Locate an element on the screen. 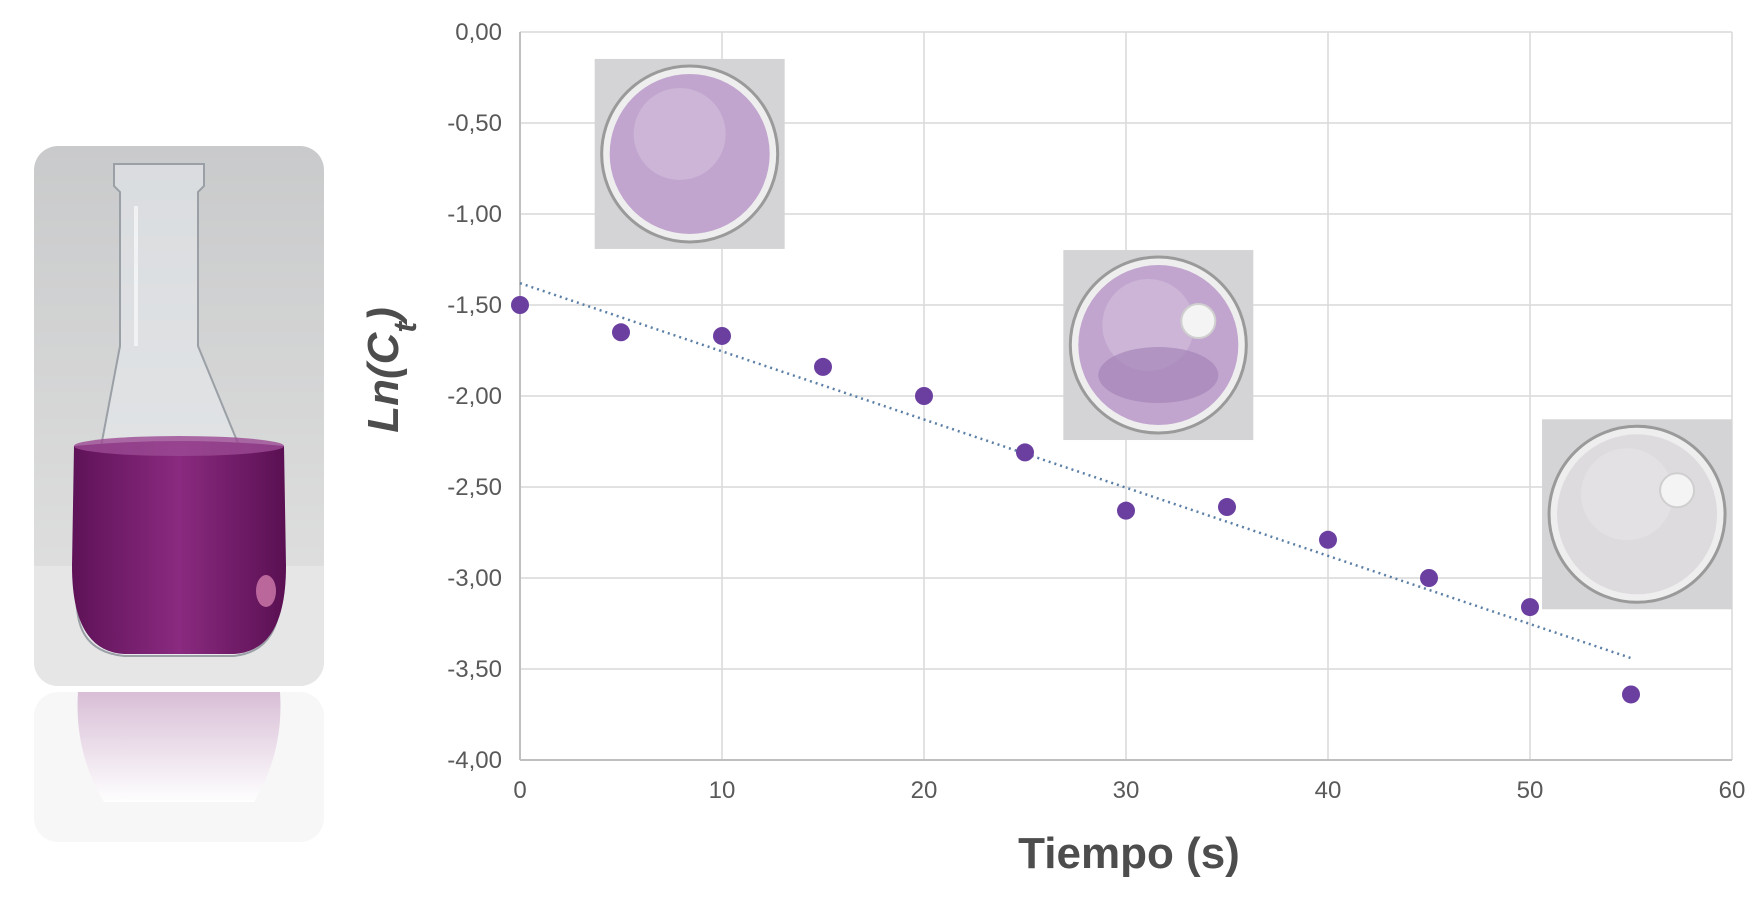  y-tick-label: -2,50 is located at coordinates (474, 487).